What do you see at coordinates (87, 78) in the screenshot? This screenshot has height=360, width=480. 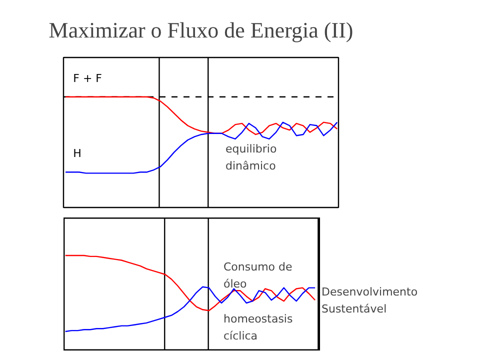 I see `series-label: F + F` at bounding box center [87, 78].